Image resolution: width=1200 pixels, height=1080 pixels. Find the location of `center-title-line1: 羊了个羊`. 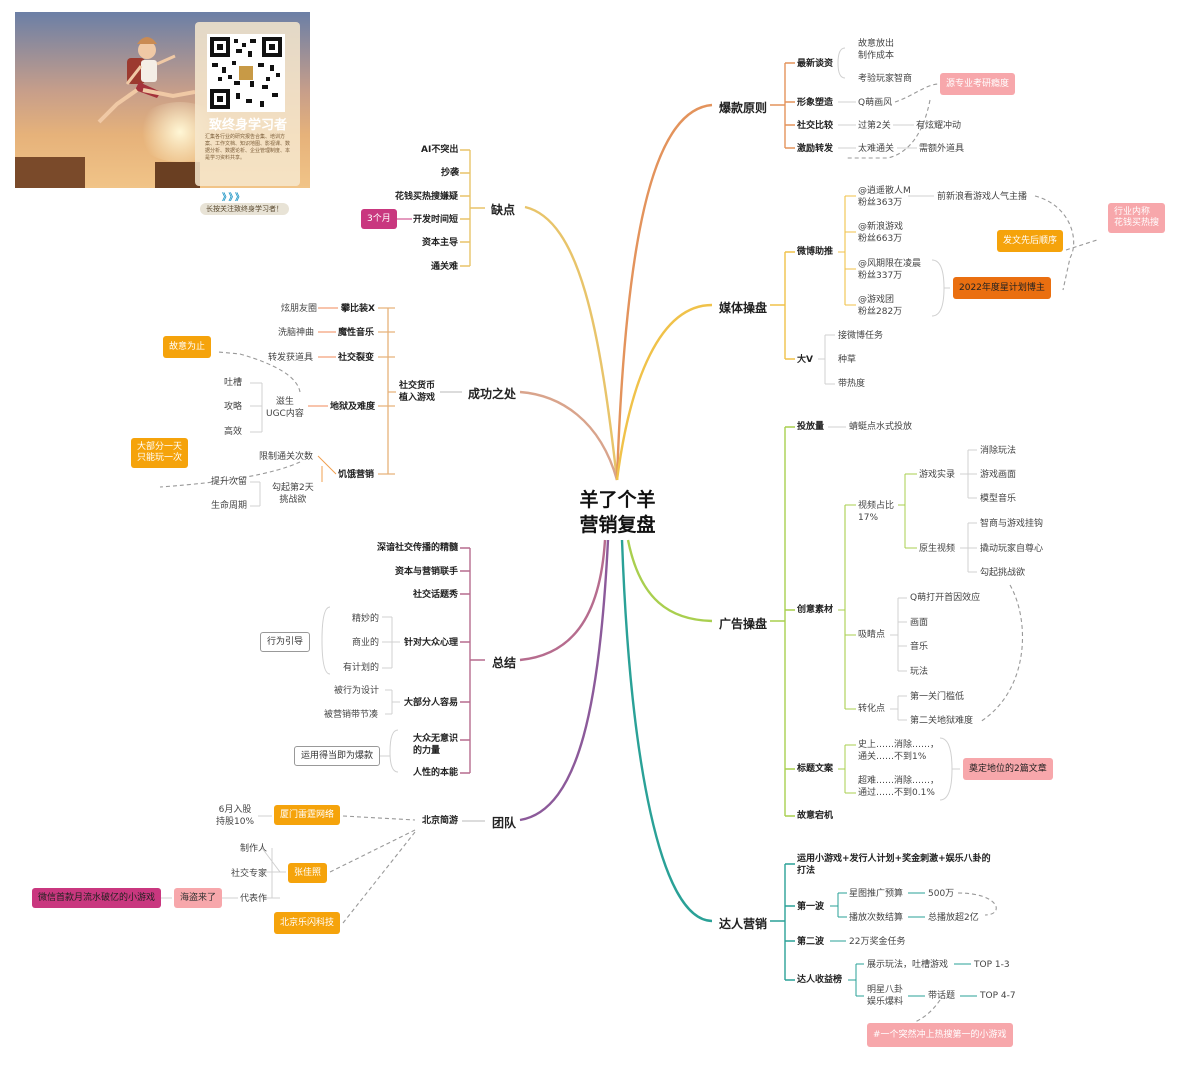

center-title-line1: 羊了个羊 is located at coordinates (617, 500).